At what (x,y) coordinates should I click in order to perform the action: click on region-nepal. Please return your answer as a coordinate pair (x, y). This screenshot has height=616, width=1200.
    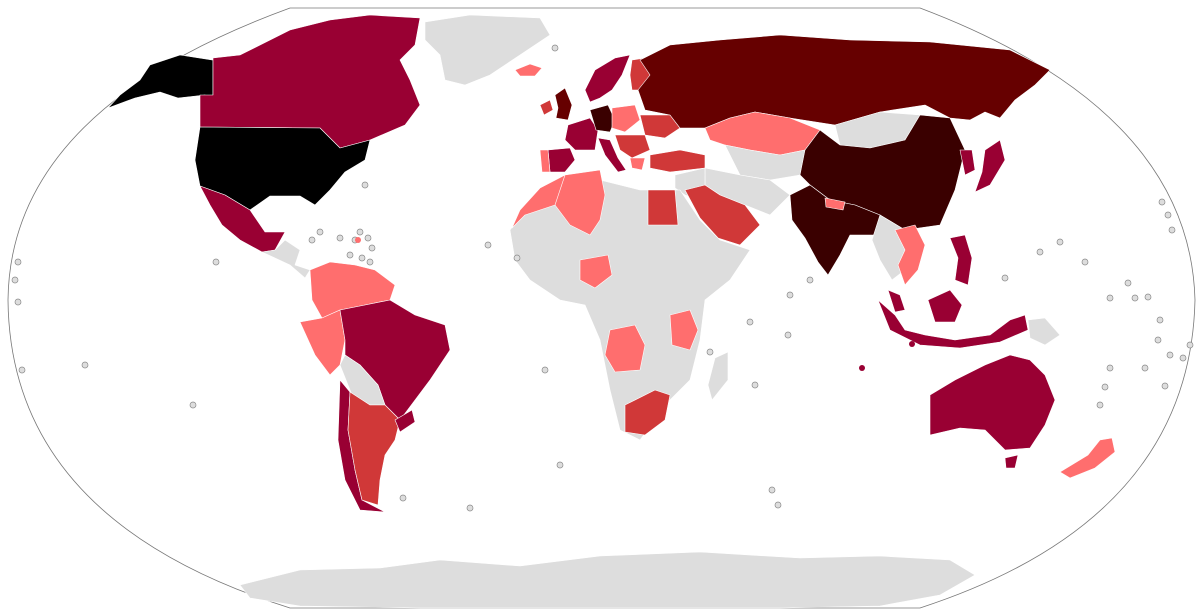
    Looking at the image, I should click on (835, 204).